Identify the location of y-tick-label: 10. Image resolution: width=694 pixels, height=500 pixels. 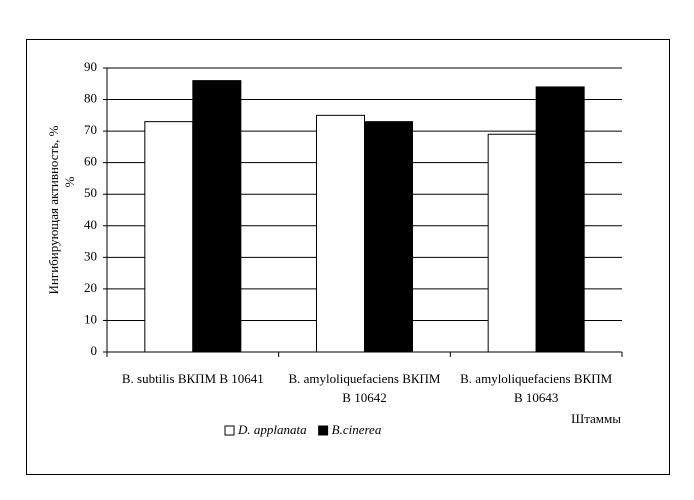
(90, 318).